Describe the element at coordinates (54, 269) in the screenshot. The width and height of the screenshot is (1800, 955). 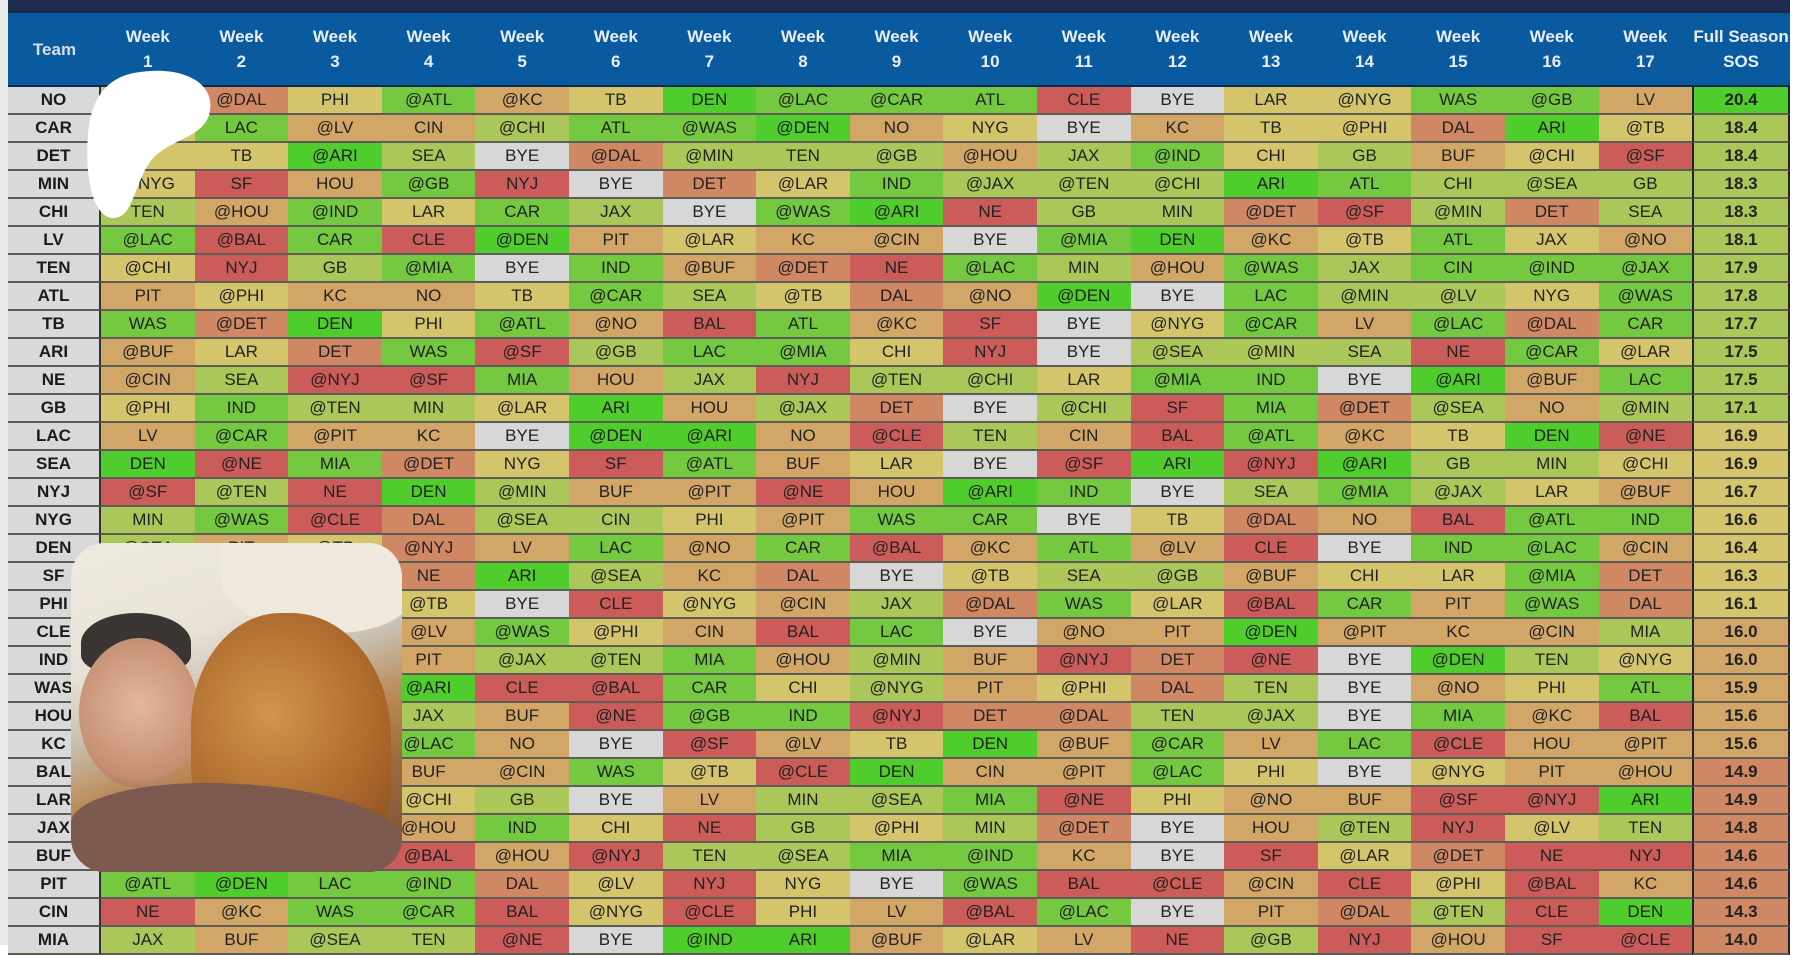
I see `team-cell: TEN` at that location.